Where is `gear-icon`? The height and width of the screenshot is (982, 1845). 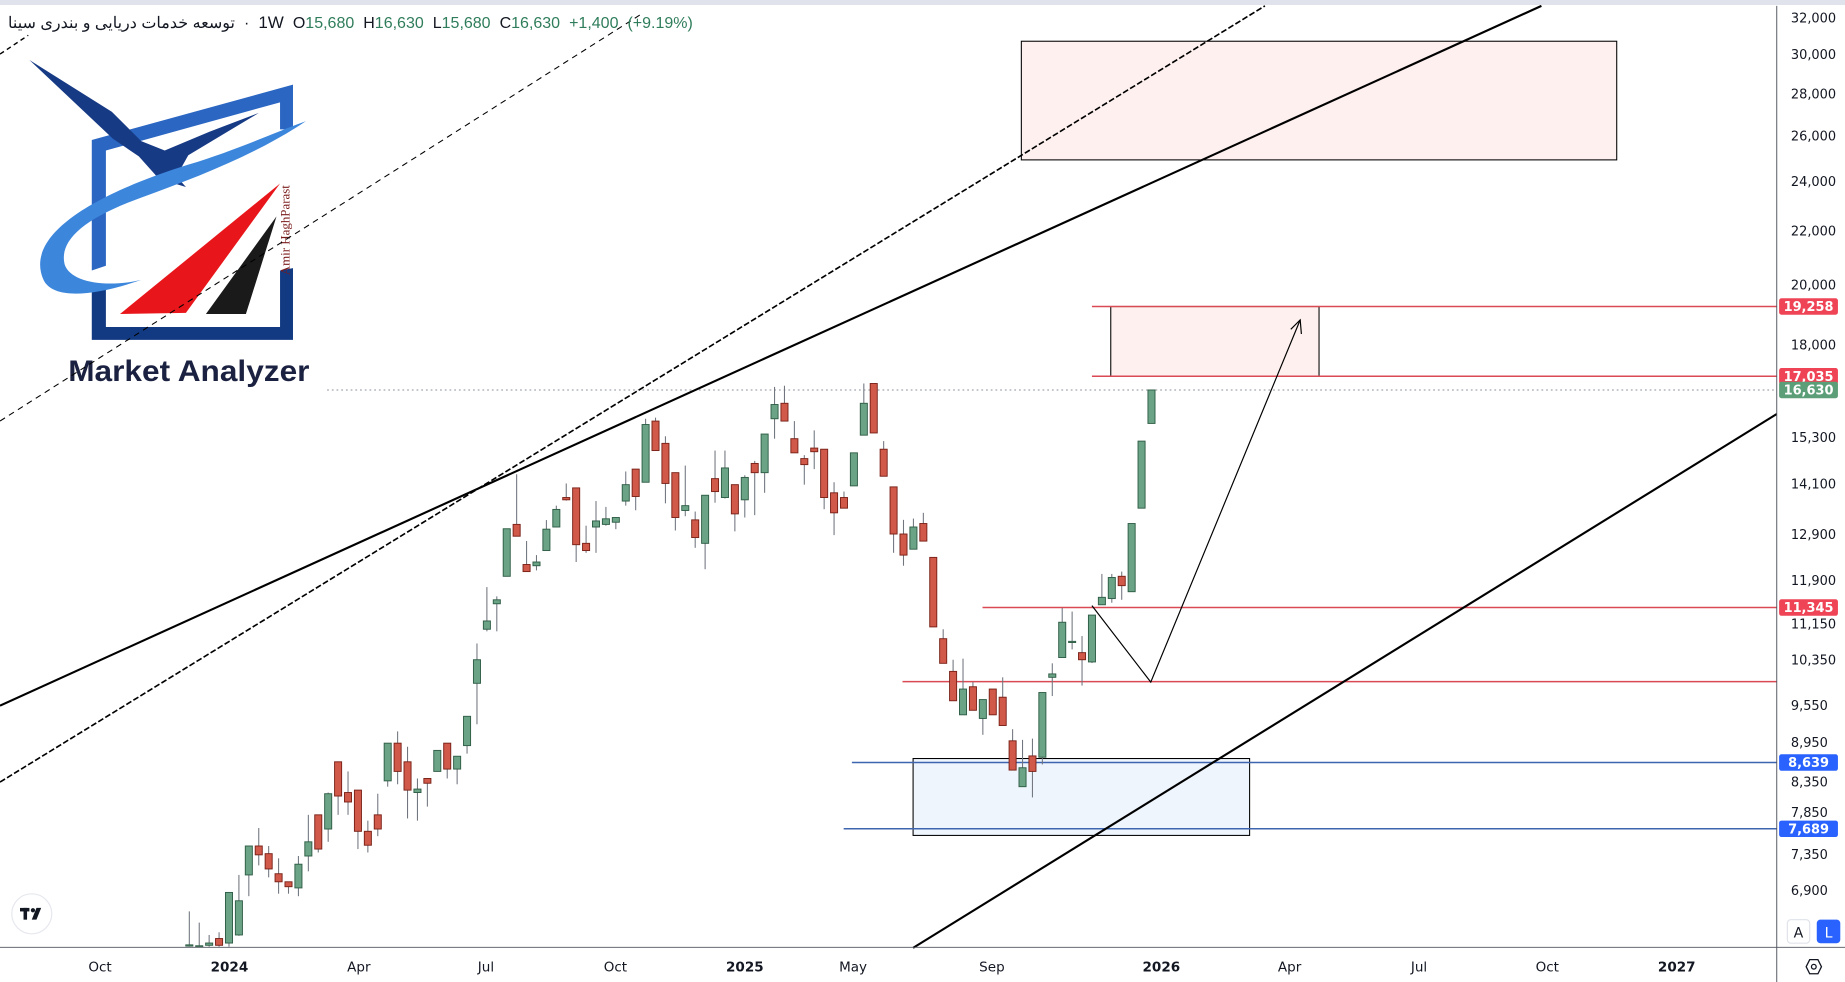 gear-icon is located at coordinates (1814, 967).